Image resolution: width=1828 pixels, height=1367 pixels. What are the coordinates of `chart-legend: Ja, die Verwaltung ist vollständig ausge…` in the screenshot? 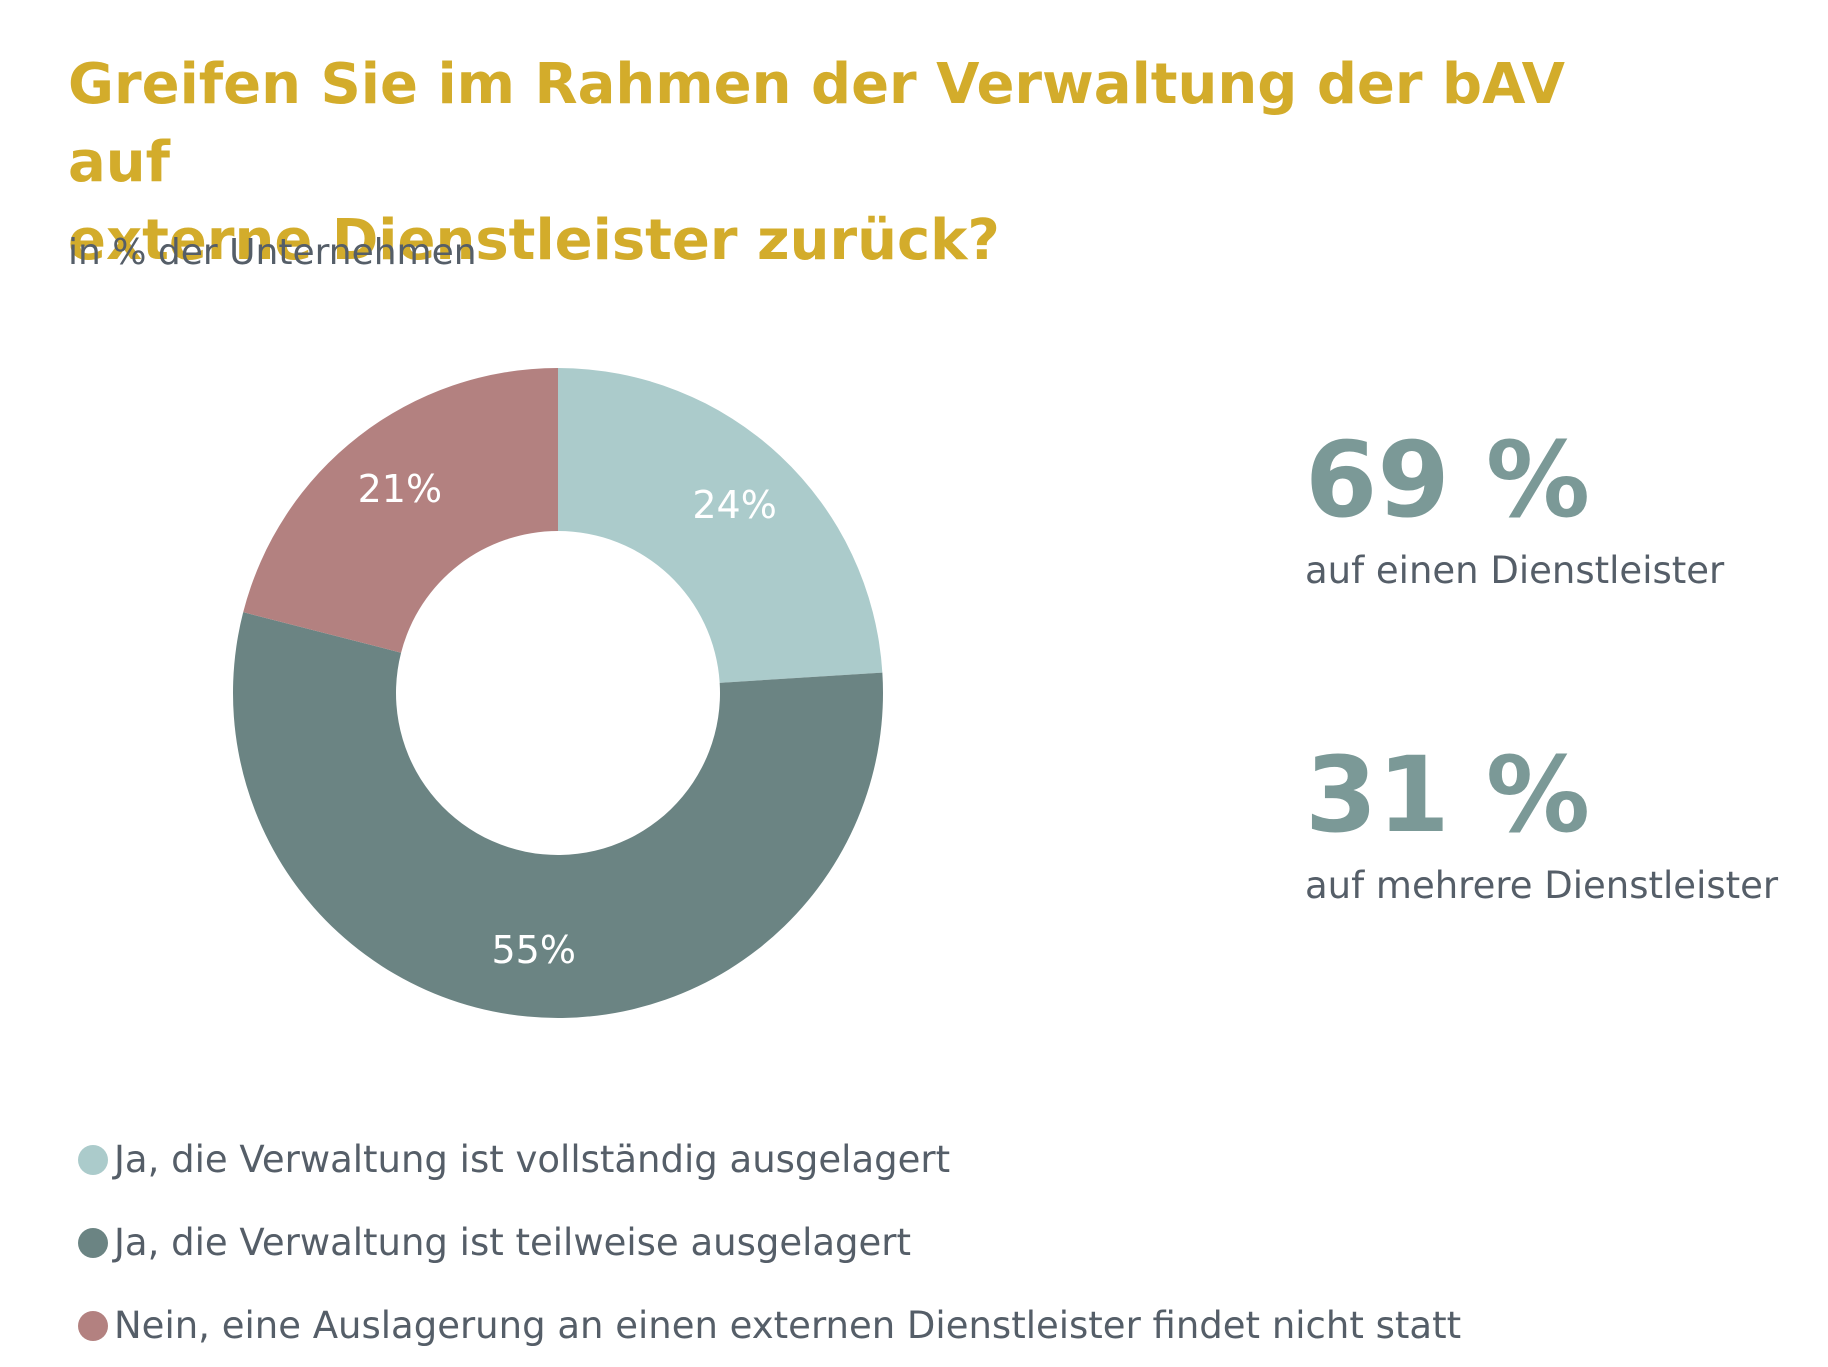 It's located at (769, 1242).